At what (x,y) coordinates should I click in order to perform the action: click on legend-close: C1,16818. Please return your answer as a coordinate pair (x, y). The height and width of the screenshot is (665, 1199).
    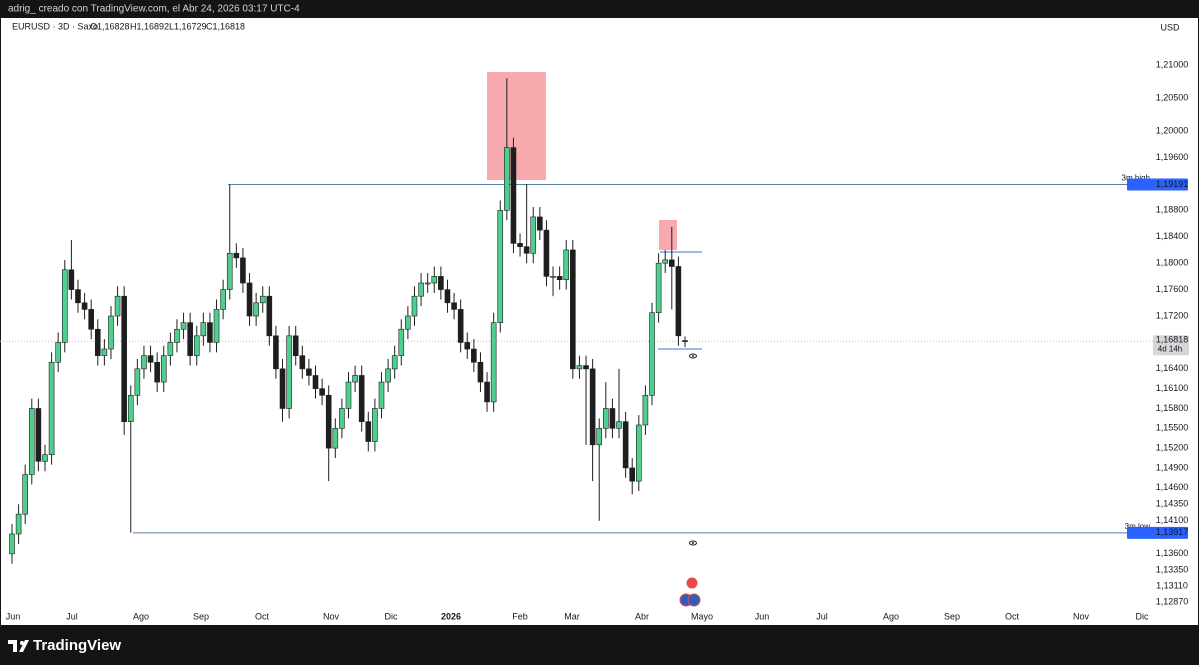
    Looking at the image, I should click on (225, 26).